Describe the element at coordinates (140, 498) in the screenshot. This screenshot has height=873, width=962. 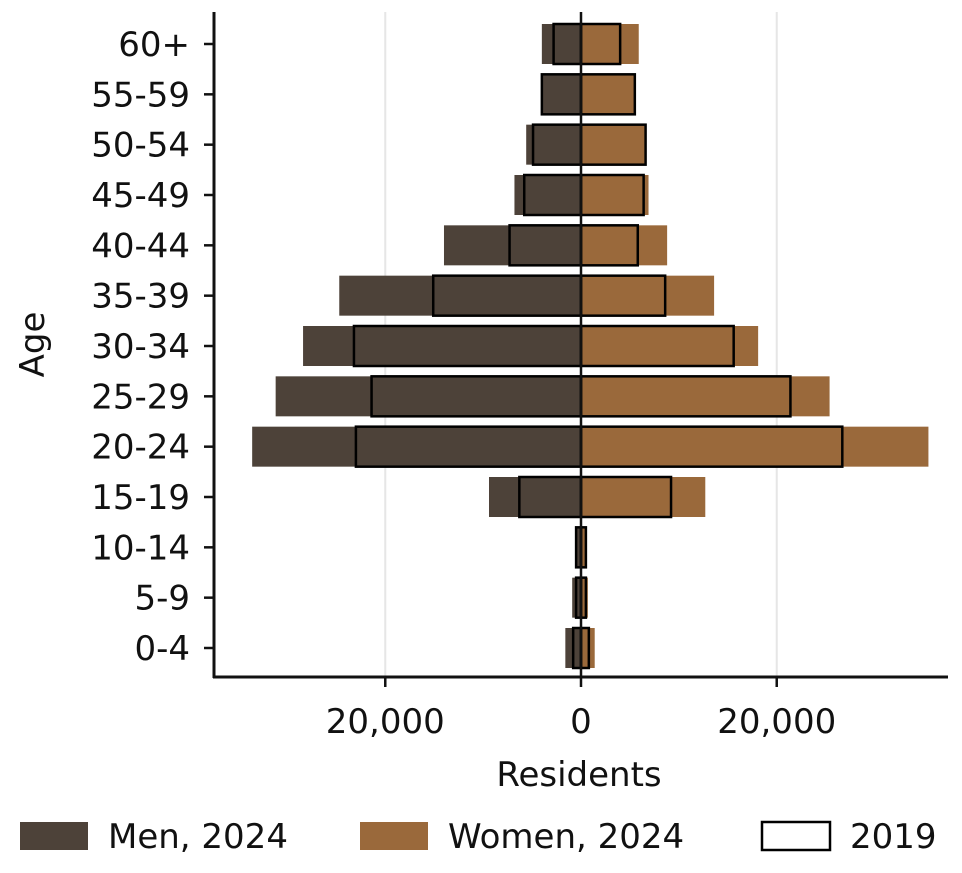
I see `y-tick-label-15-19: 15-19` at that location.